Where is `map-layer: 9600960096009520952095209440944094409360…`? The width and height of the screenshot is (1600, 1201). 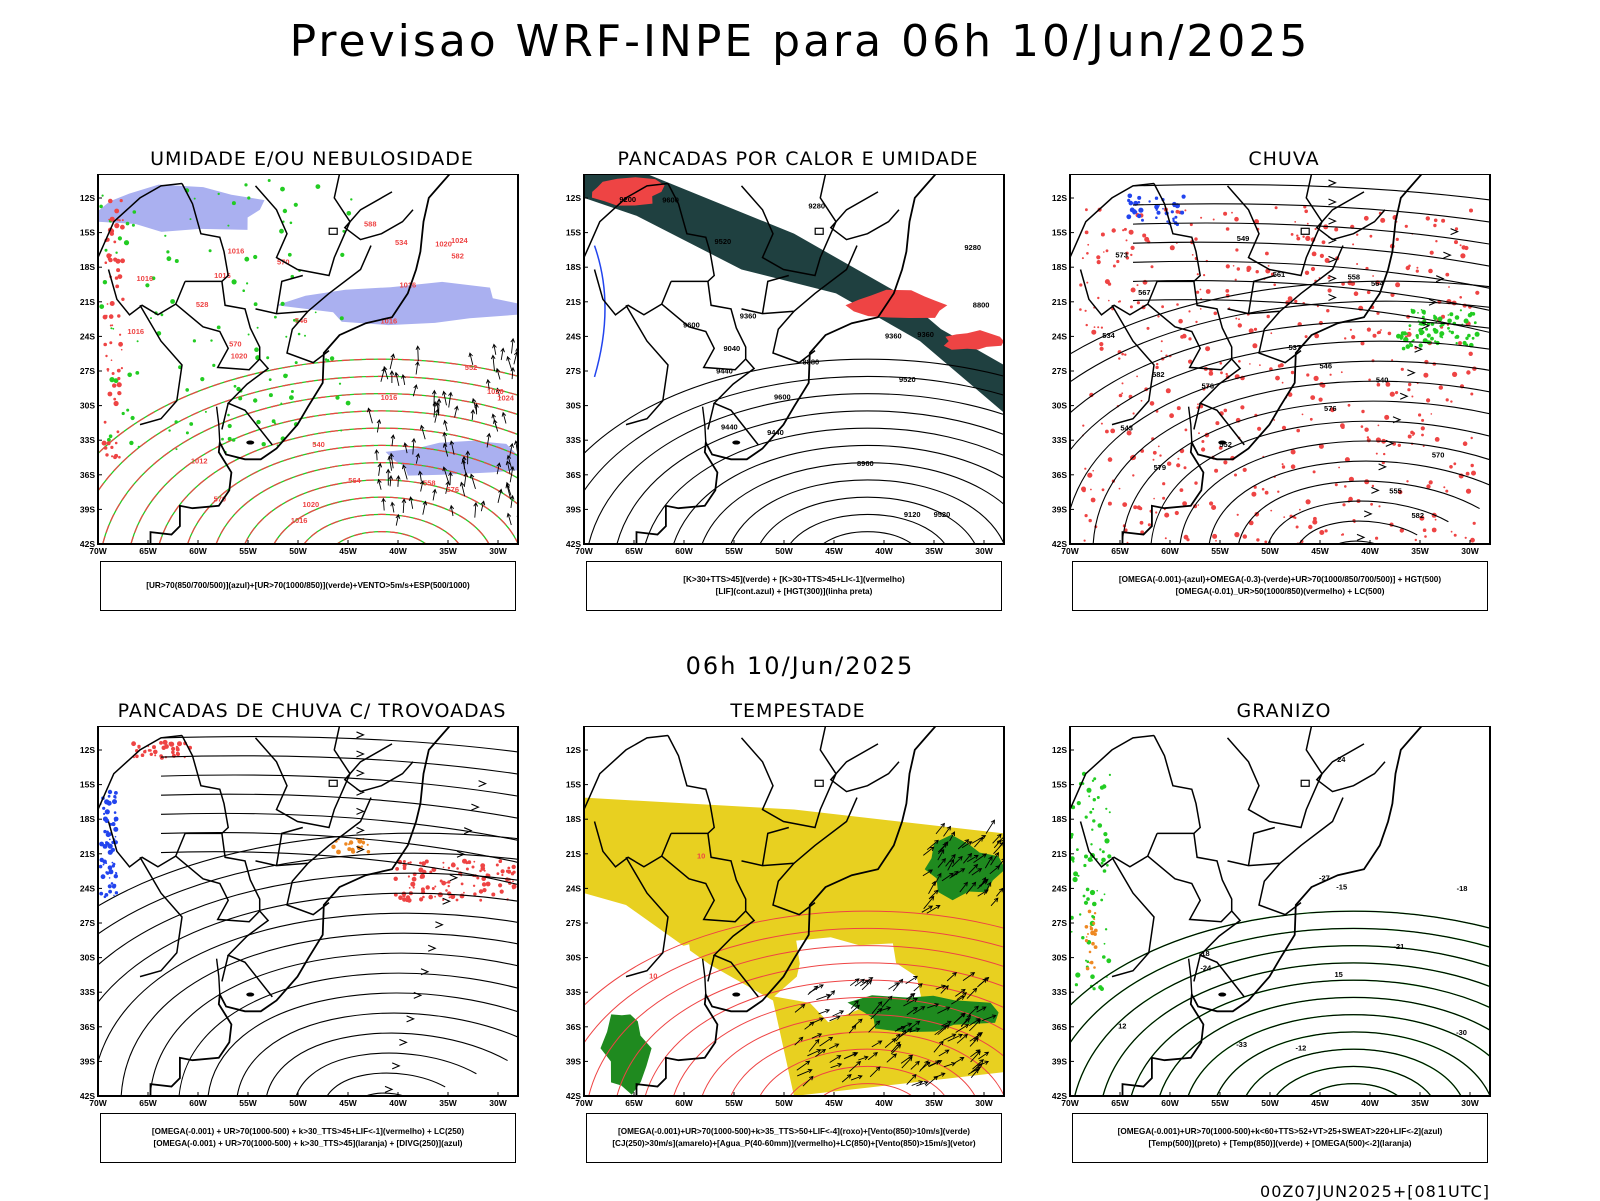 map-layer: 9600960096009520952095209440944094409360… is located at coordinates (794, 359).